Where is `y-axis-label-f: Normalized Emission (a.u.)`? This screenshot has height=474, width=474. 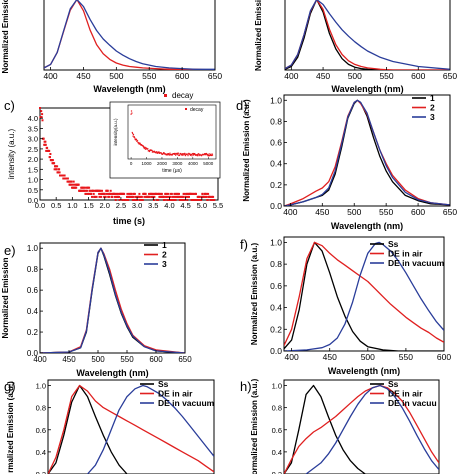
y-axis-label-f: Normalized Emission (a.u.) is located at coordinates (254, 294).